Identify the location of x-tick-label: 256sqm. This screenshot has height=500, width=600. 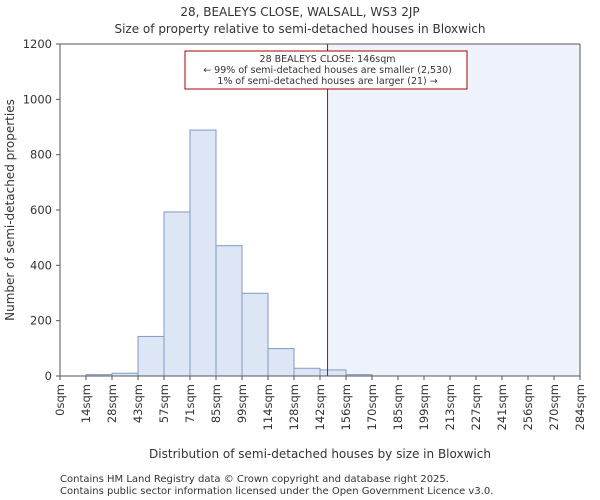
(528, 407).